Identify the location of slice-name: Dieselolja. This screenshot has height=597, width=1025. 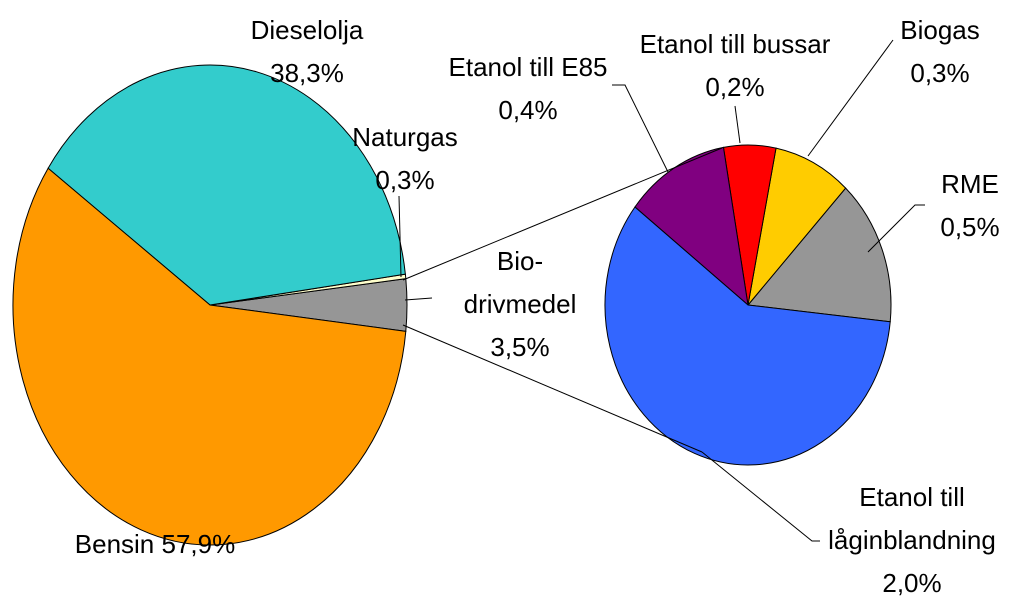
(307, 30).